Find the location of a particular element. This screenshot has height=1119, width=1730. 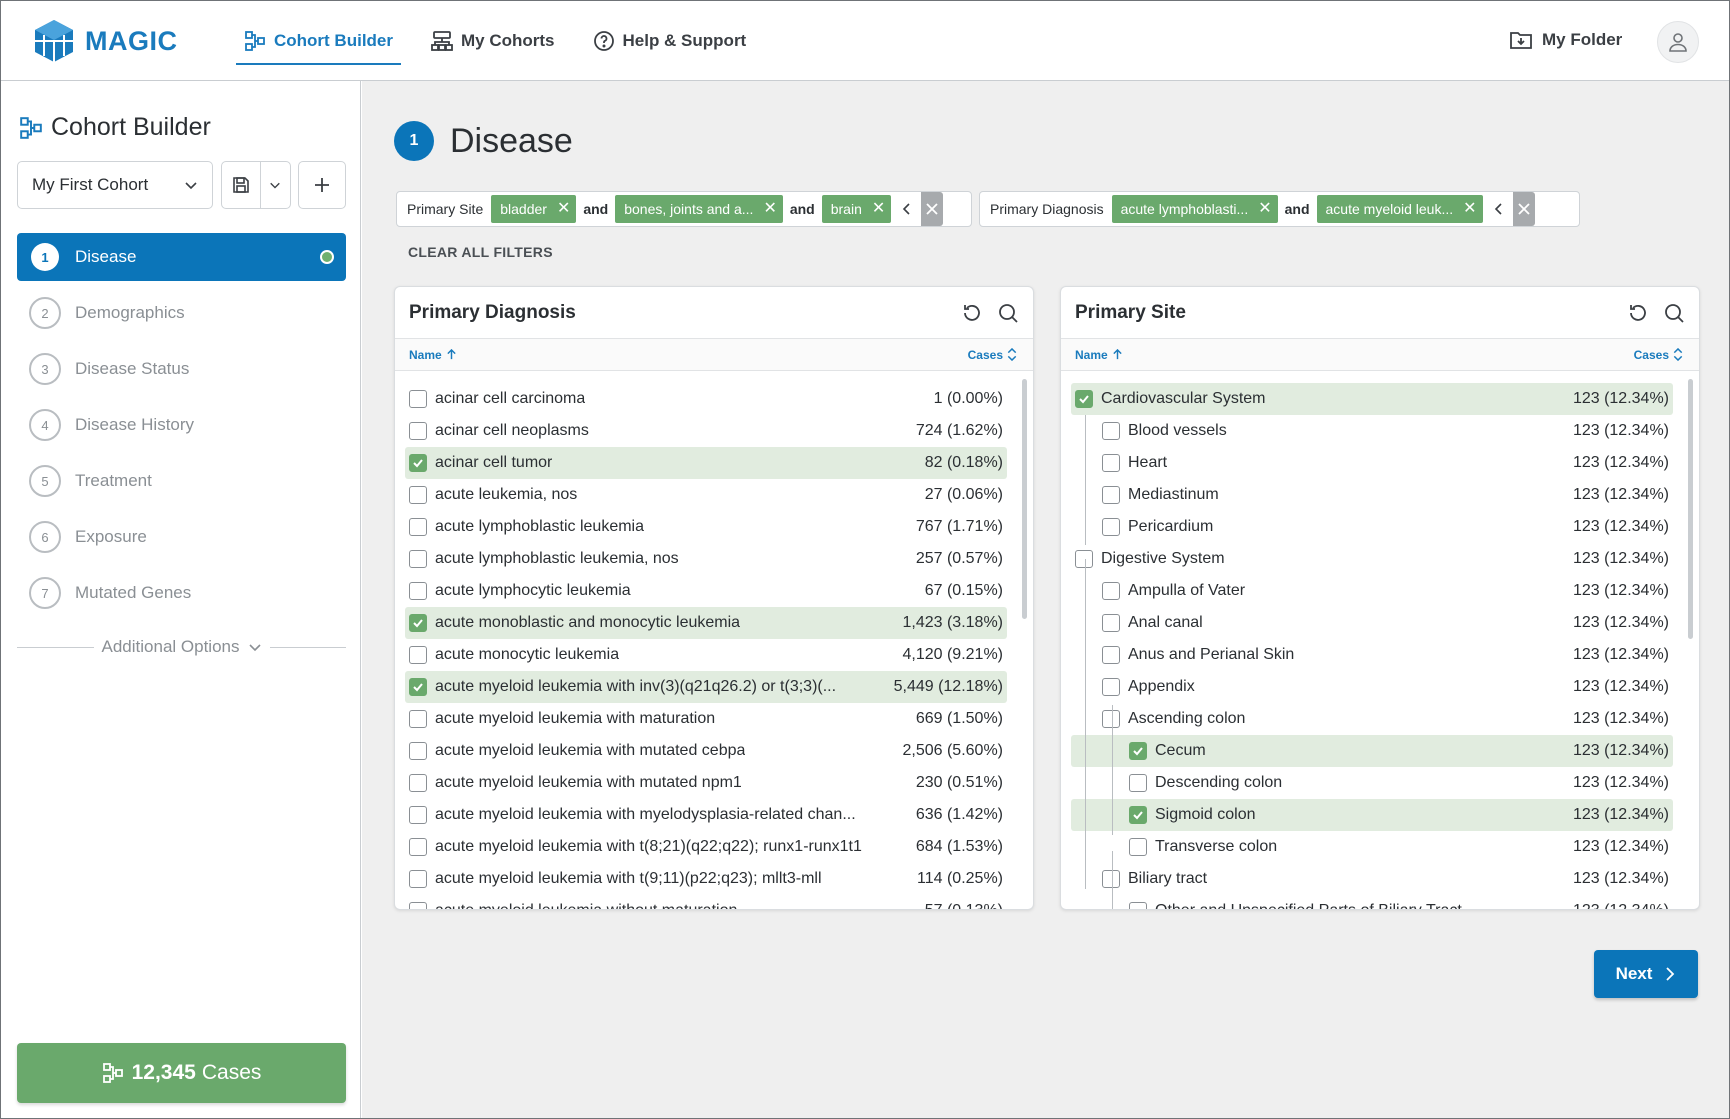

list-item: Pericardium 123 (12.34%) is located at coordinates (1372, 527).